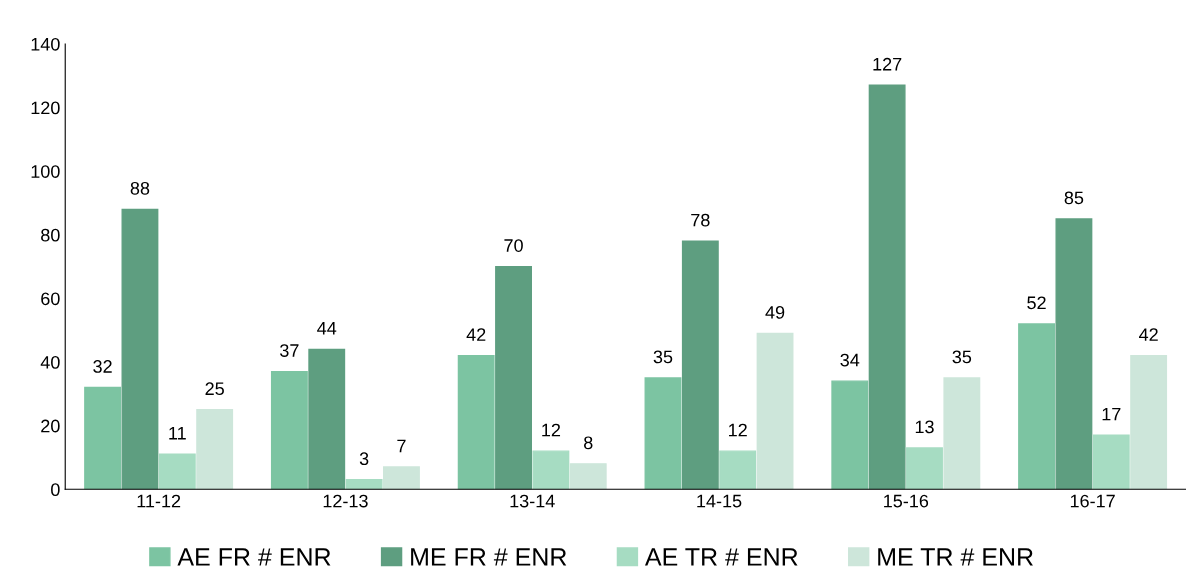  What do you see at coordinates (887, 64) in the screenshot?
I see `data-label: 127` at bounding box center [887, 64].